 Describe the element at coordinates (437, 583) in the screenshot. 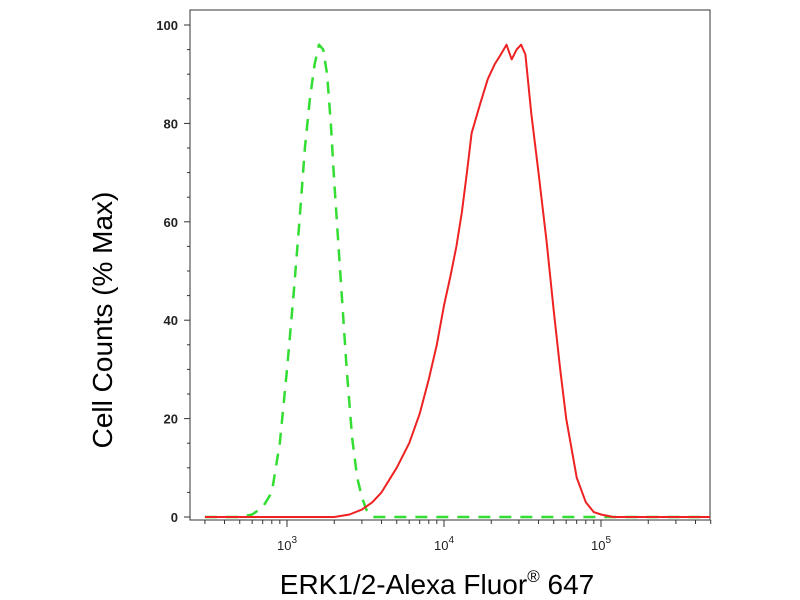

I see `x-axis-title: ERK1/2-Alexa Fluor® 647` at that location.